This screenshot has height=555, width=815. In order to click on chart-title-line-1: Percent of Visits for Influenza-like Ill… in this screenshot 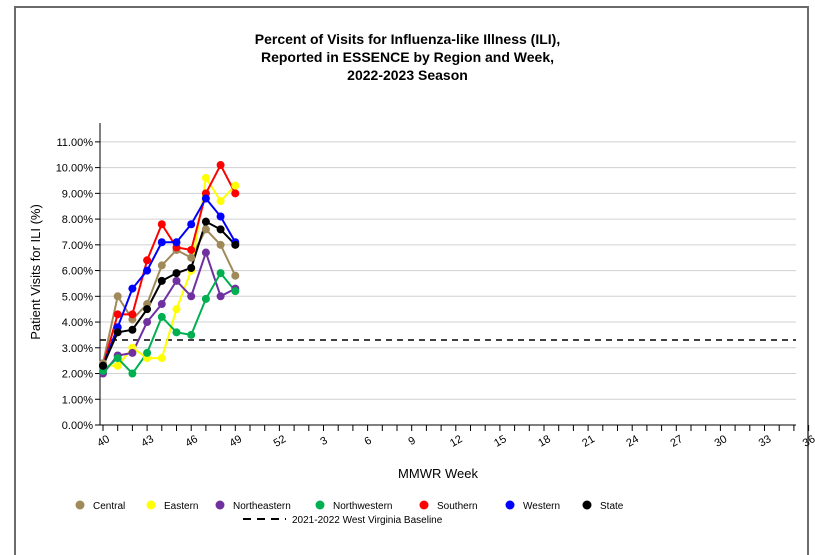, I will do `click(407, 39)`.